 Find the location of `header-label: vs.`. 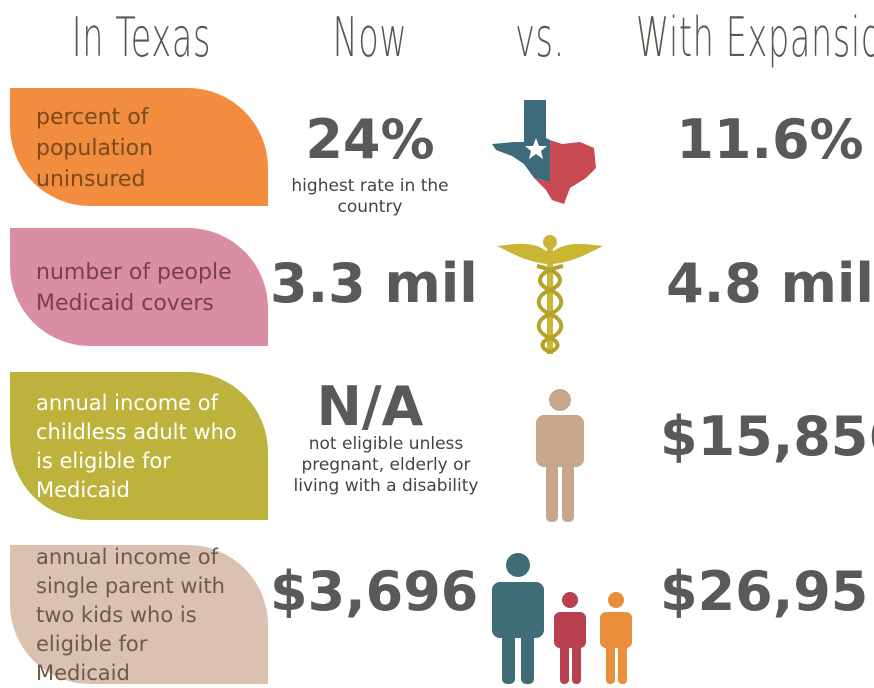

header-label: vs. is located at coordinates (540, 37).